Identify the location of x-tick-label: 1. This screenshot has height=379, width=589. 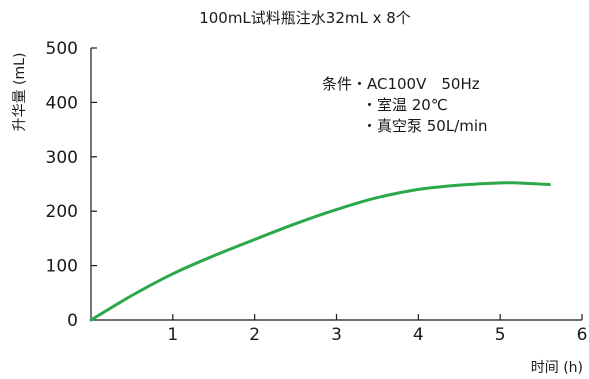
(172, 335).